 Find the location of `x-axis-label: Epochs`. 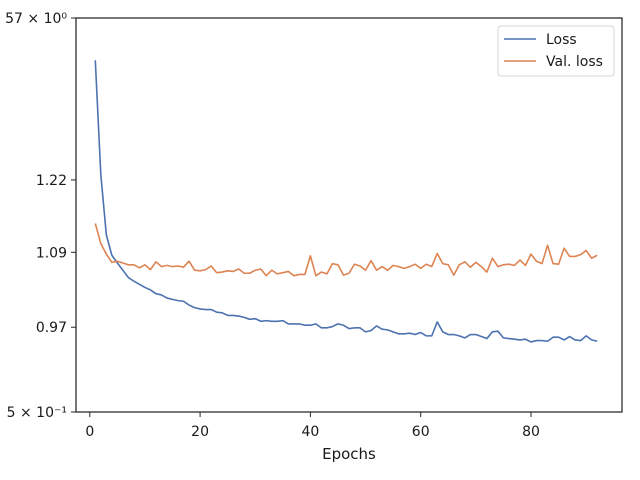

x-axis-label: Epochs is located at coordinates (349, 454).